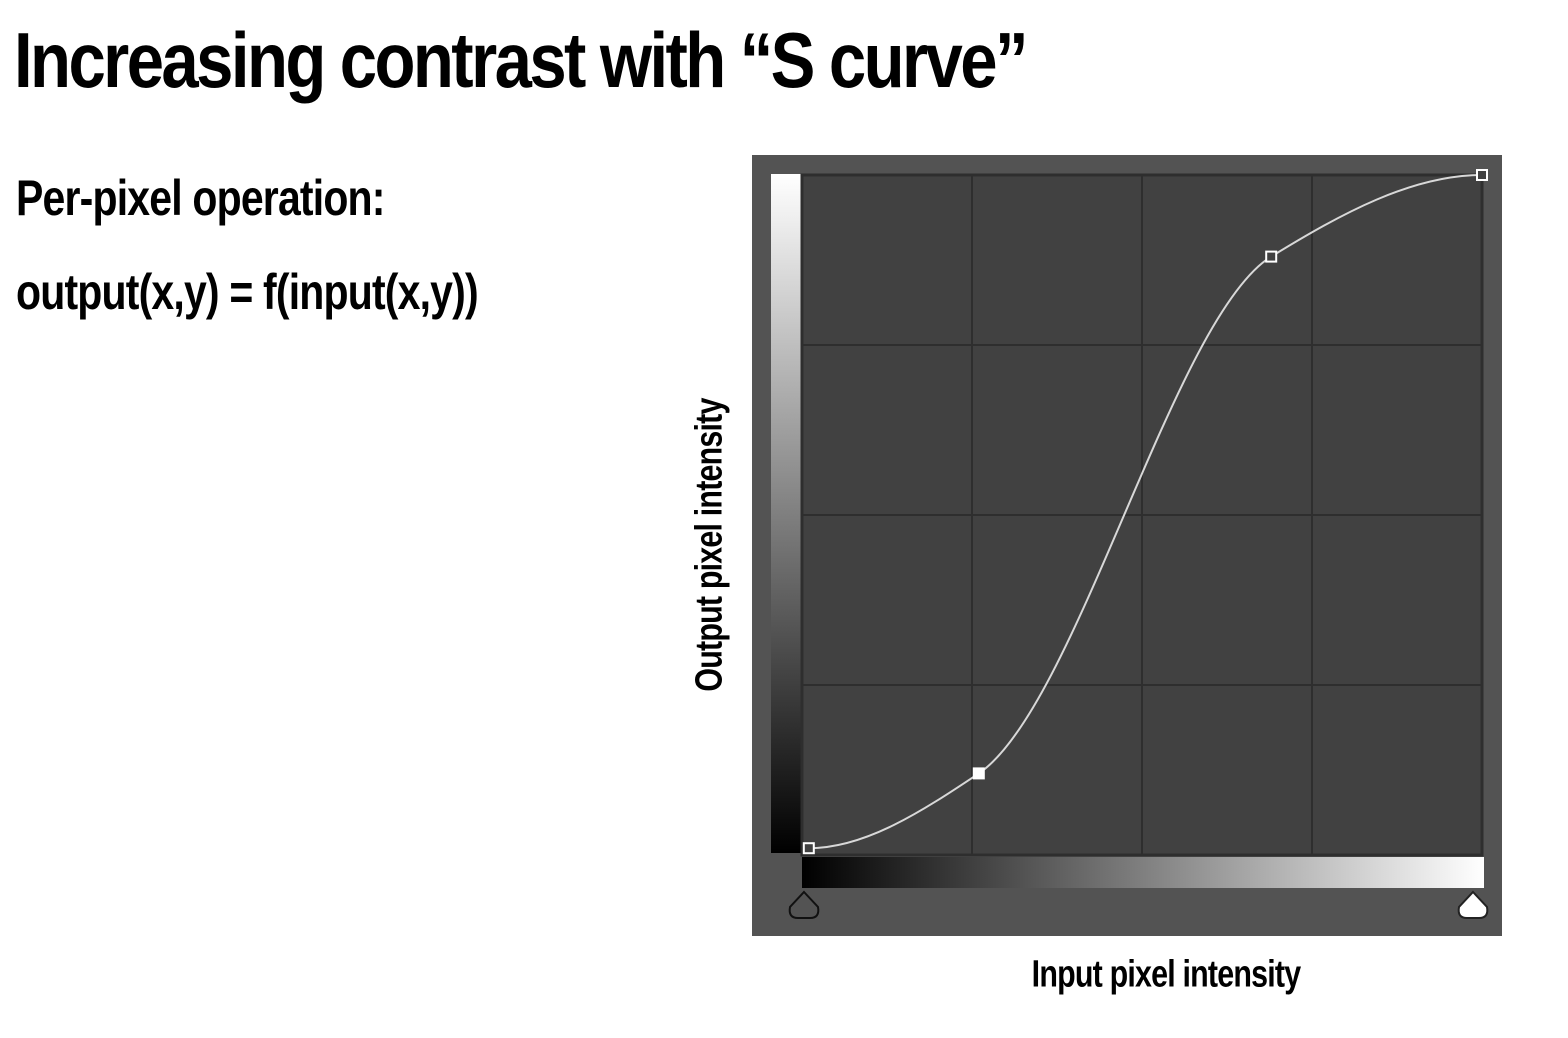  I want to click on slide-title: Increasing contrast with “S curve”, so click(521, 60).